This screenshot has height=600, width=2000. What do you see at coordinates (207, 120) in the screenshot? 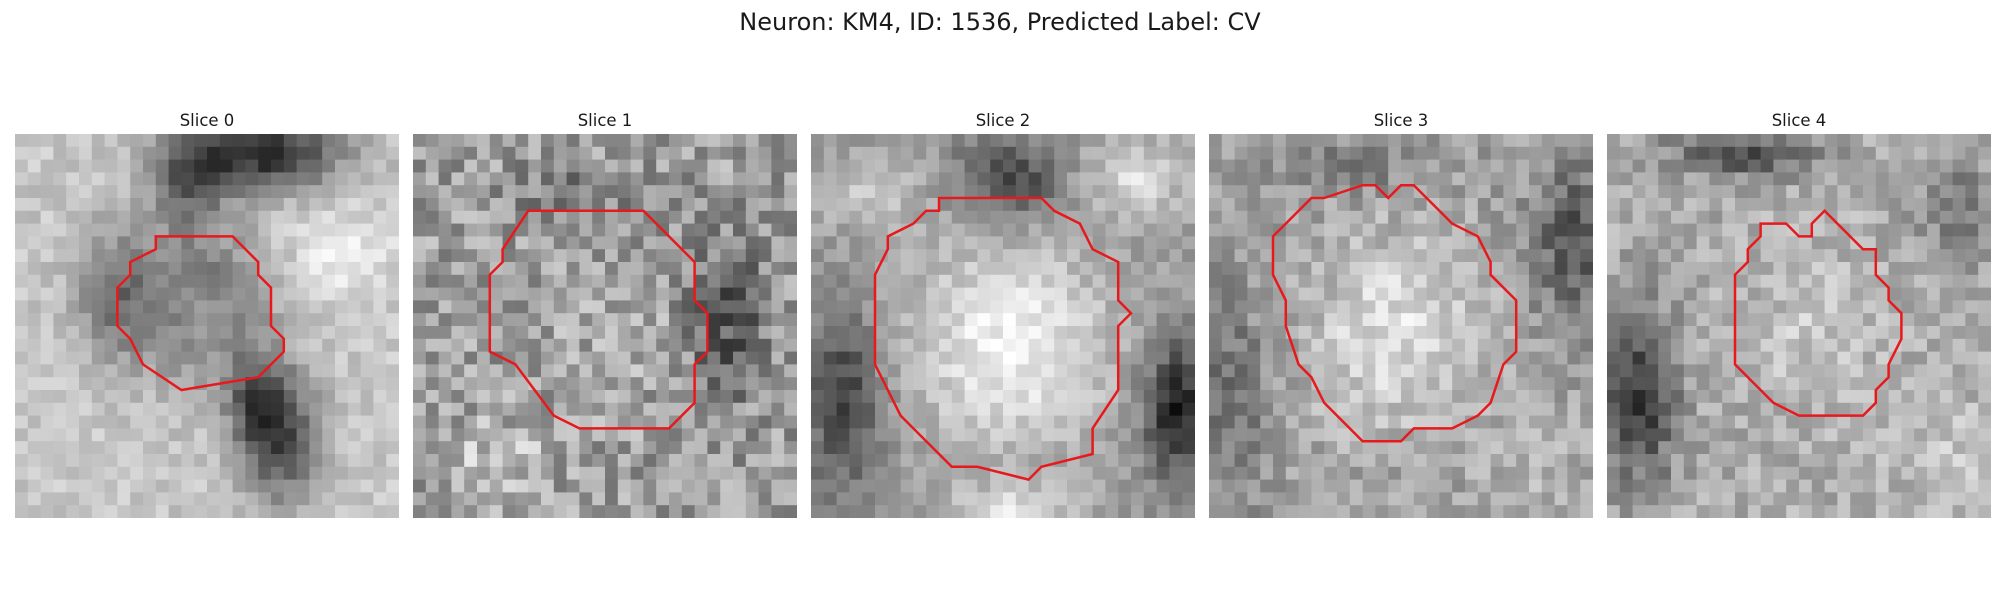
I see `slice-title: Slice 0` at bounding box center [207, 120].